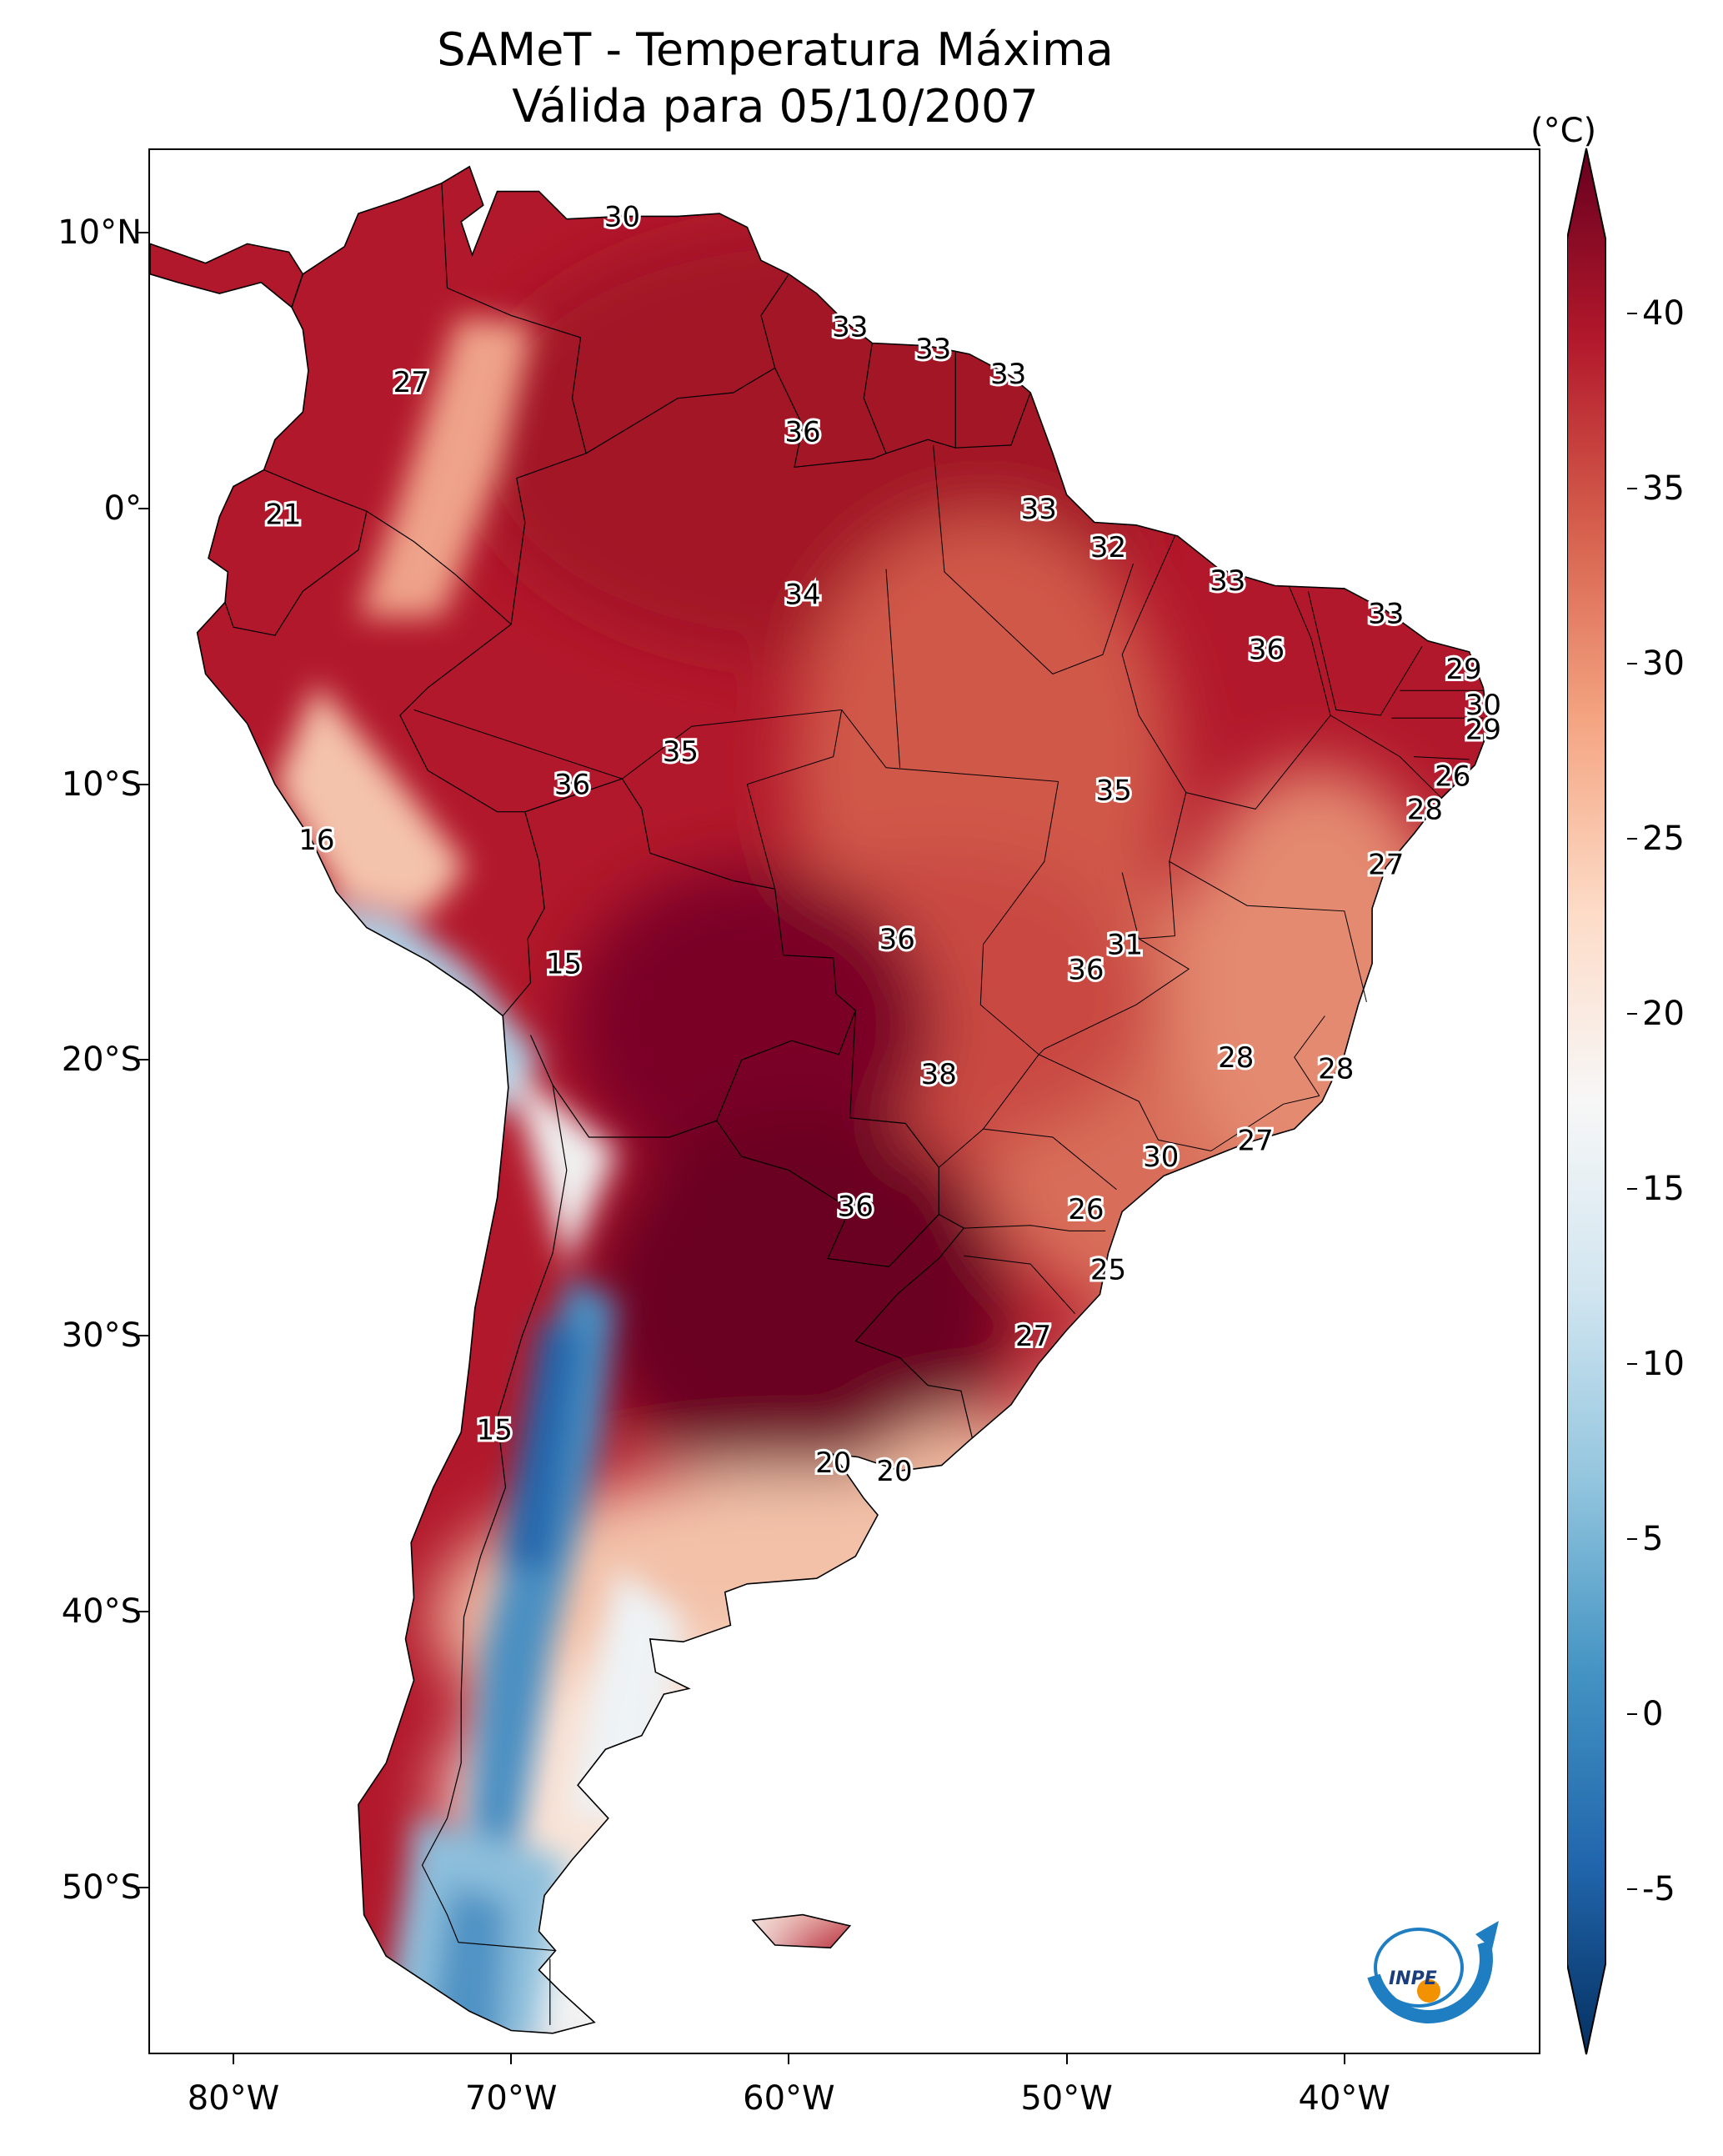  I want to click on map-subtitle: Válida para 05/10/2007, so click(775, 106).